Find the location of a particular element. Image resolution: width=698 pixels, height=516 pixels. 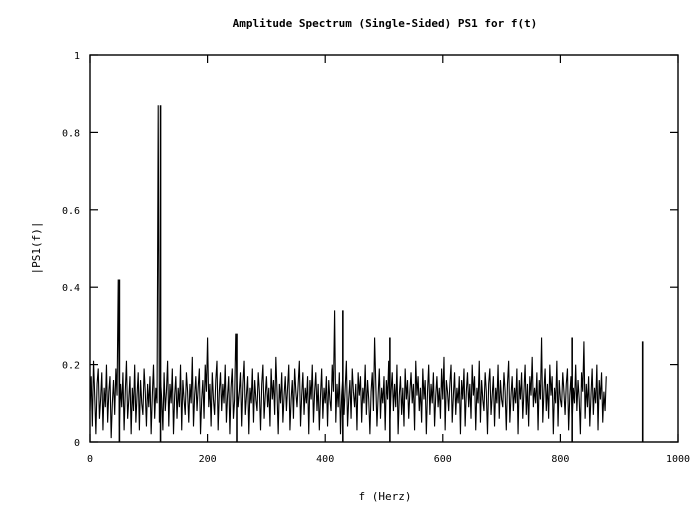

y-tick-label: 0 is located at coordinates (77, 443).